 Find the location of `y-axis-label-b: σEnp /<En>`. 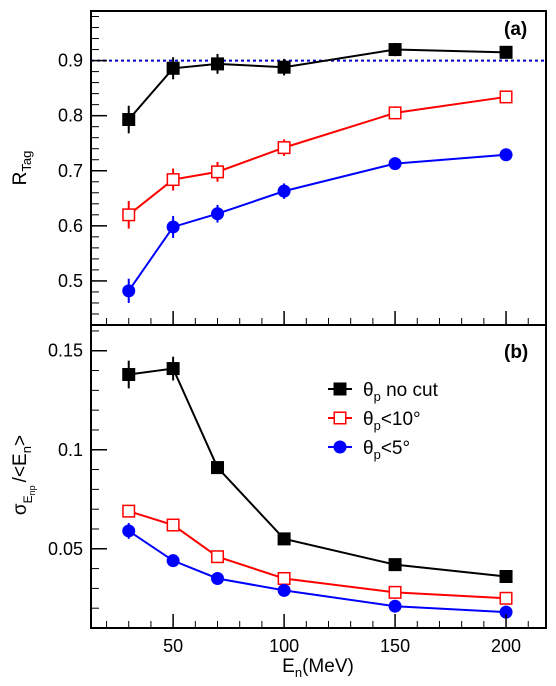

y-axis-label-b: σEnp /<En> is located at coordinates (23, 475).